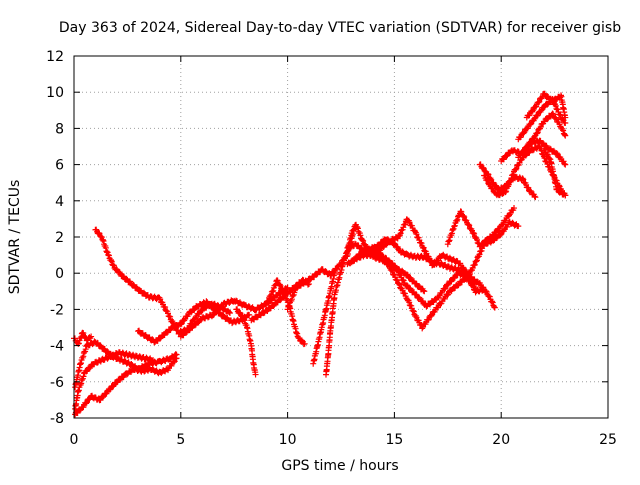  I want to click on x-tick-label: 20, so click(501, 440).